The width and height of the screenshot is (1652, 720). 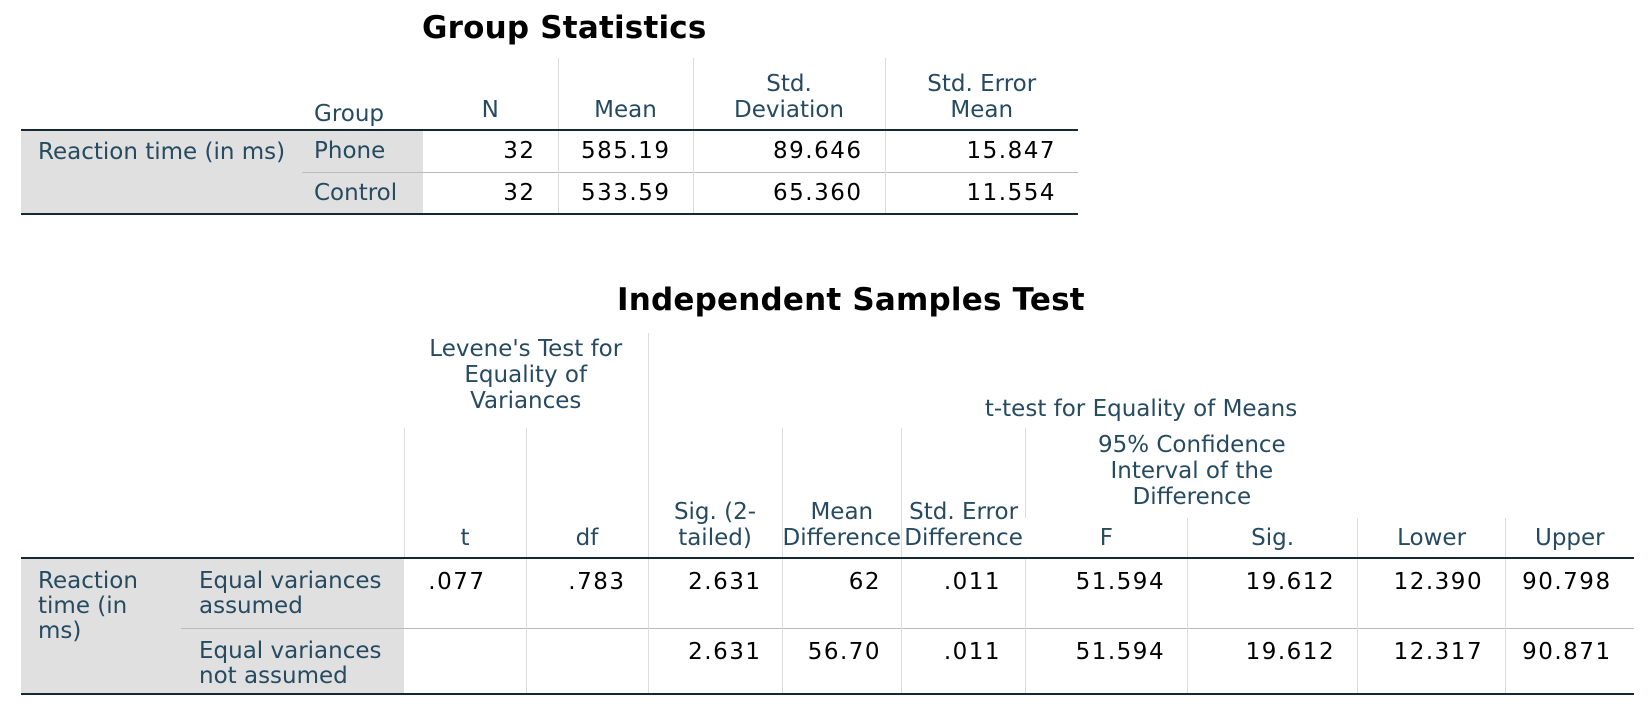 I want to click on n-control: 32, so click(x=490, y=193).